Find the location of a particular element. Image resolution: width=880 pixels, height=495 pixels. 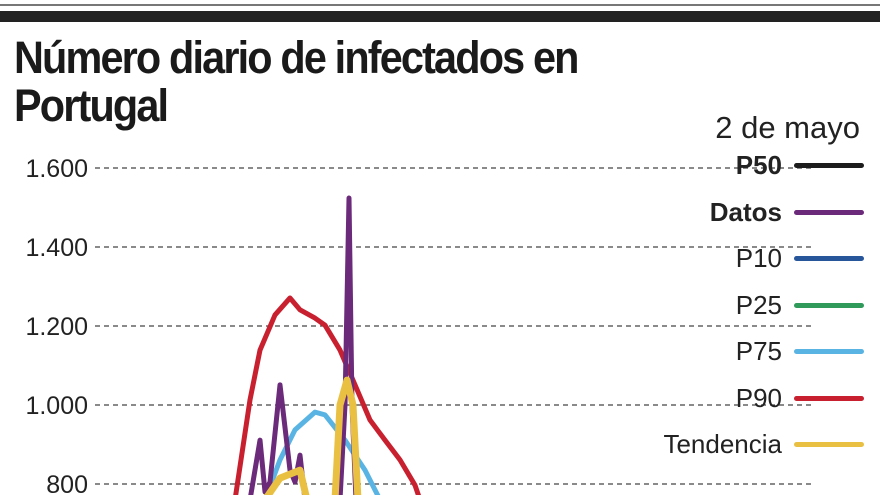

legend-item-p90: P90 is located at coordinates (800, 398).